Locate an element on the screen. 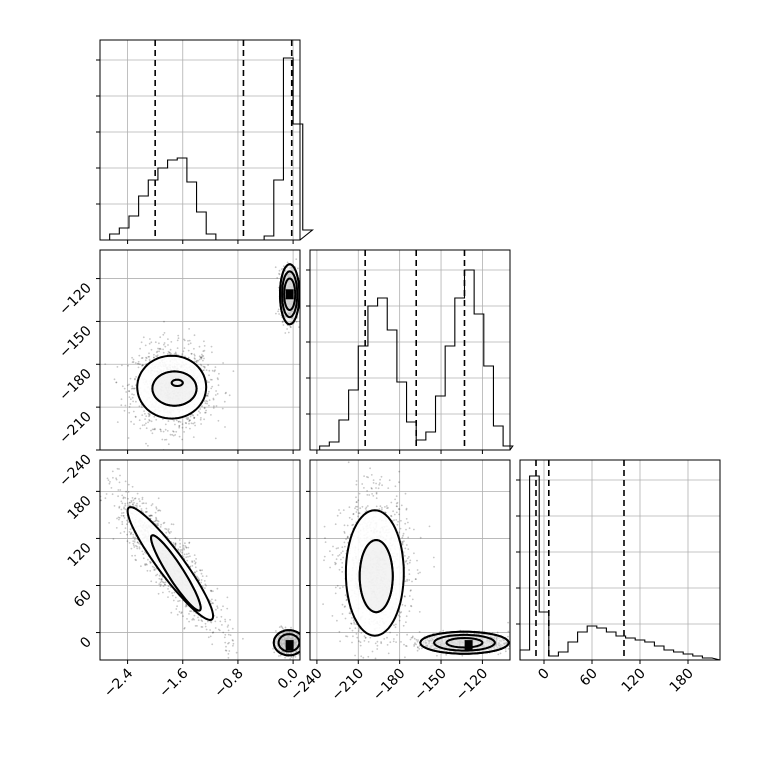 Image resolution: width=760 pixels, height=760 pixels. hist-1-grid is located at coordinates (410, 350).